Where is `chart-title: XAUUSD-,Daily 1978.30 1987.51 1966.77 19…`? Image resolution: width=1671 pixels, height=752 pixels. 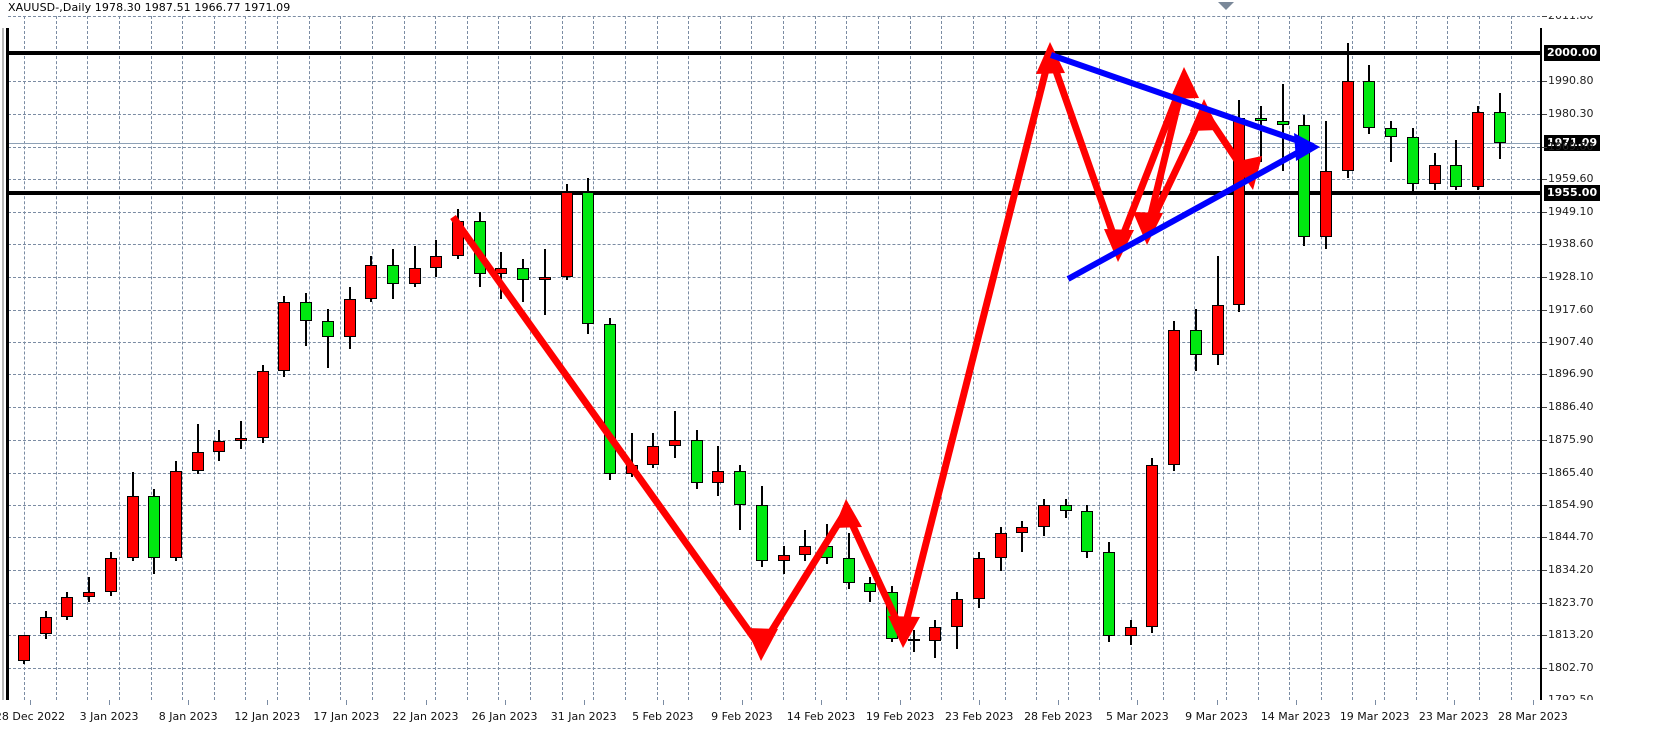
chart-title: XAUUSD-,Daily 1978.30 1987.51 1966.77 19… is located at coordinates (149, 7).